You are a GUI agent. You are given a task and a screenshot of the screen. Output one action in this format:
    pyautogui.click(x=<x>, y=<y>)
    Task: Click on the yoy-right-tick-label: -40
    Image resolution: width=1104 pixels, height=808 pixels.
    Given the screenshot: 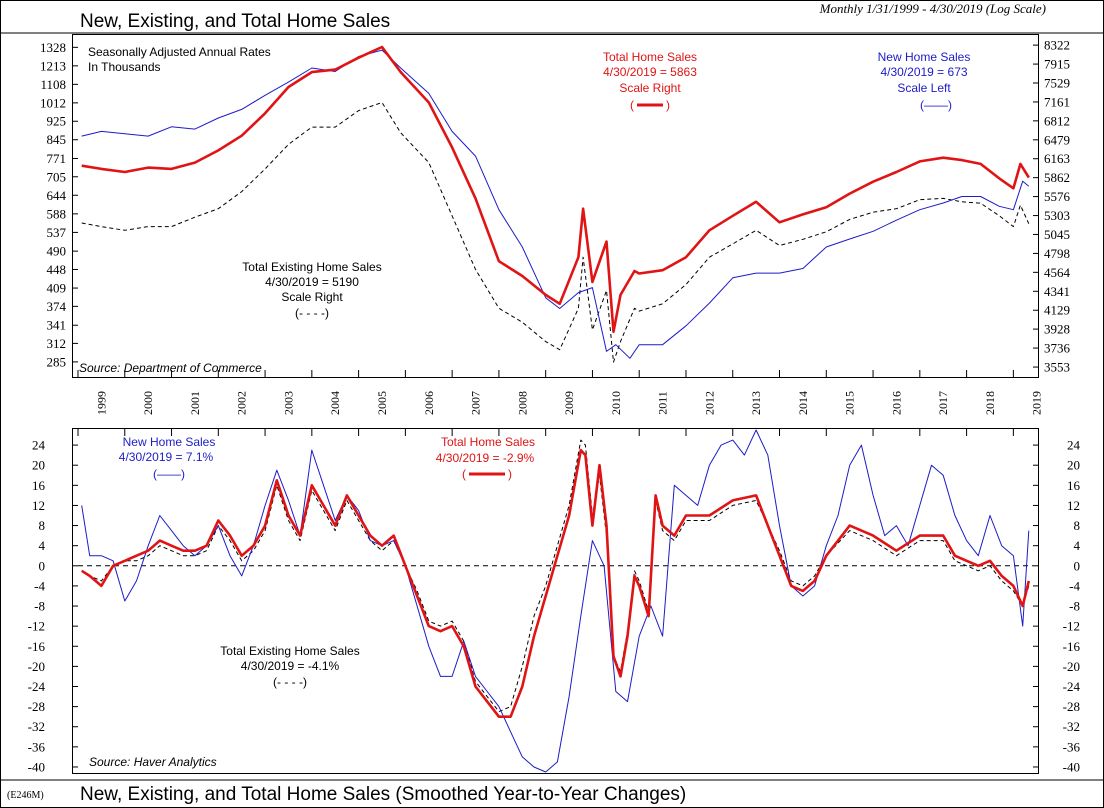 What is the action you would take?
    pyautogui.click(x=1071, y=766)
    